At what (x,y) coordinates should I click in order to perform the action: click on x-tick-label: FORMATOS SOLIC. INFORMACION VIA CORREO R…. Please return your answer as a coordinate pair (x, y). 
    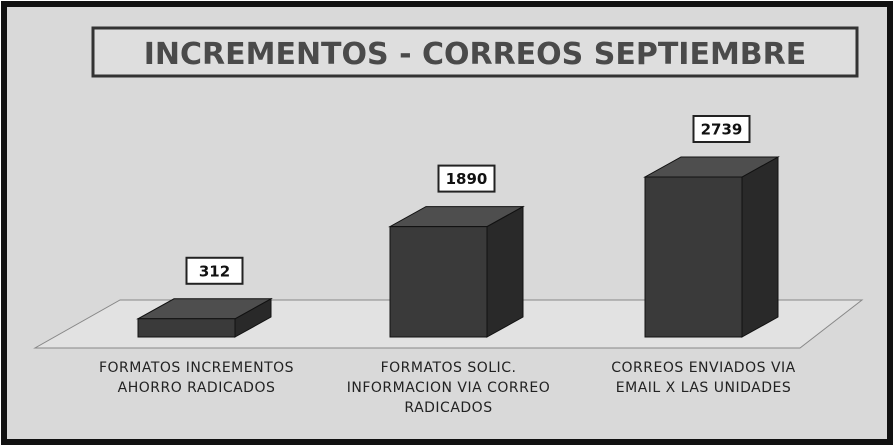
    Looking at the image, I should click on (448, 388).